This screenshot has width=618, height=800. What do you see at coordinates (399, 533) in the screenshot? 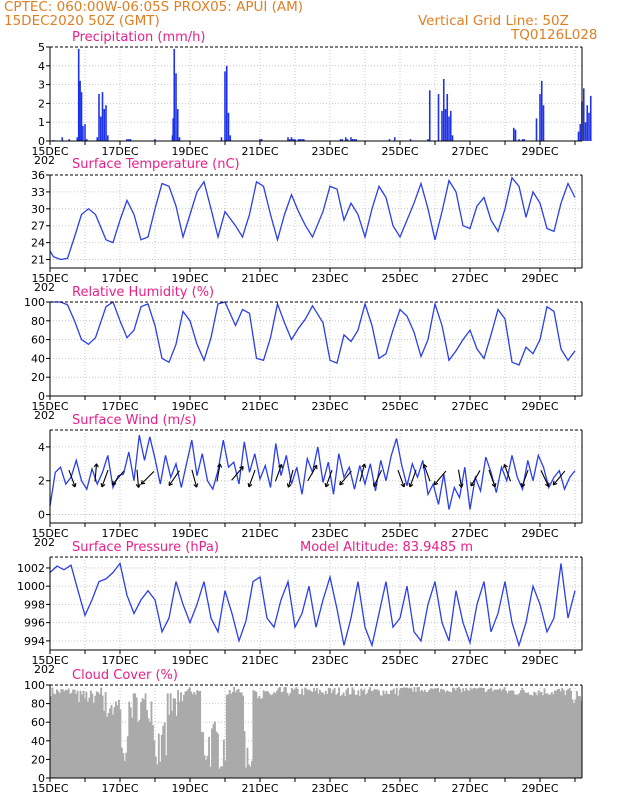
I see `x-tick-label: 25DEC` at bounding box center [399, 533].